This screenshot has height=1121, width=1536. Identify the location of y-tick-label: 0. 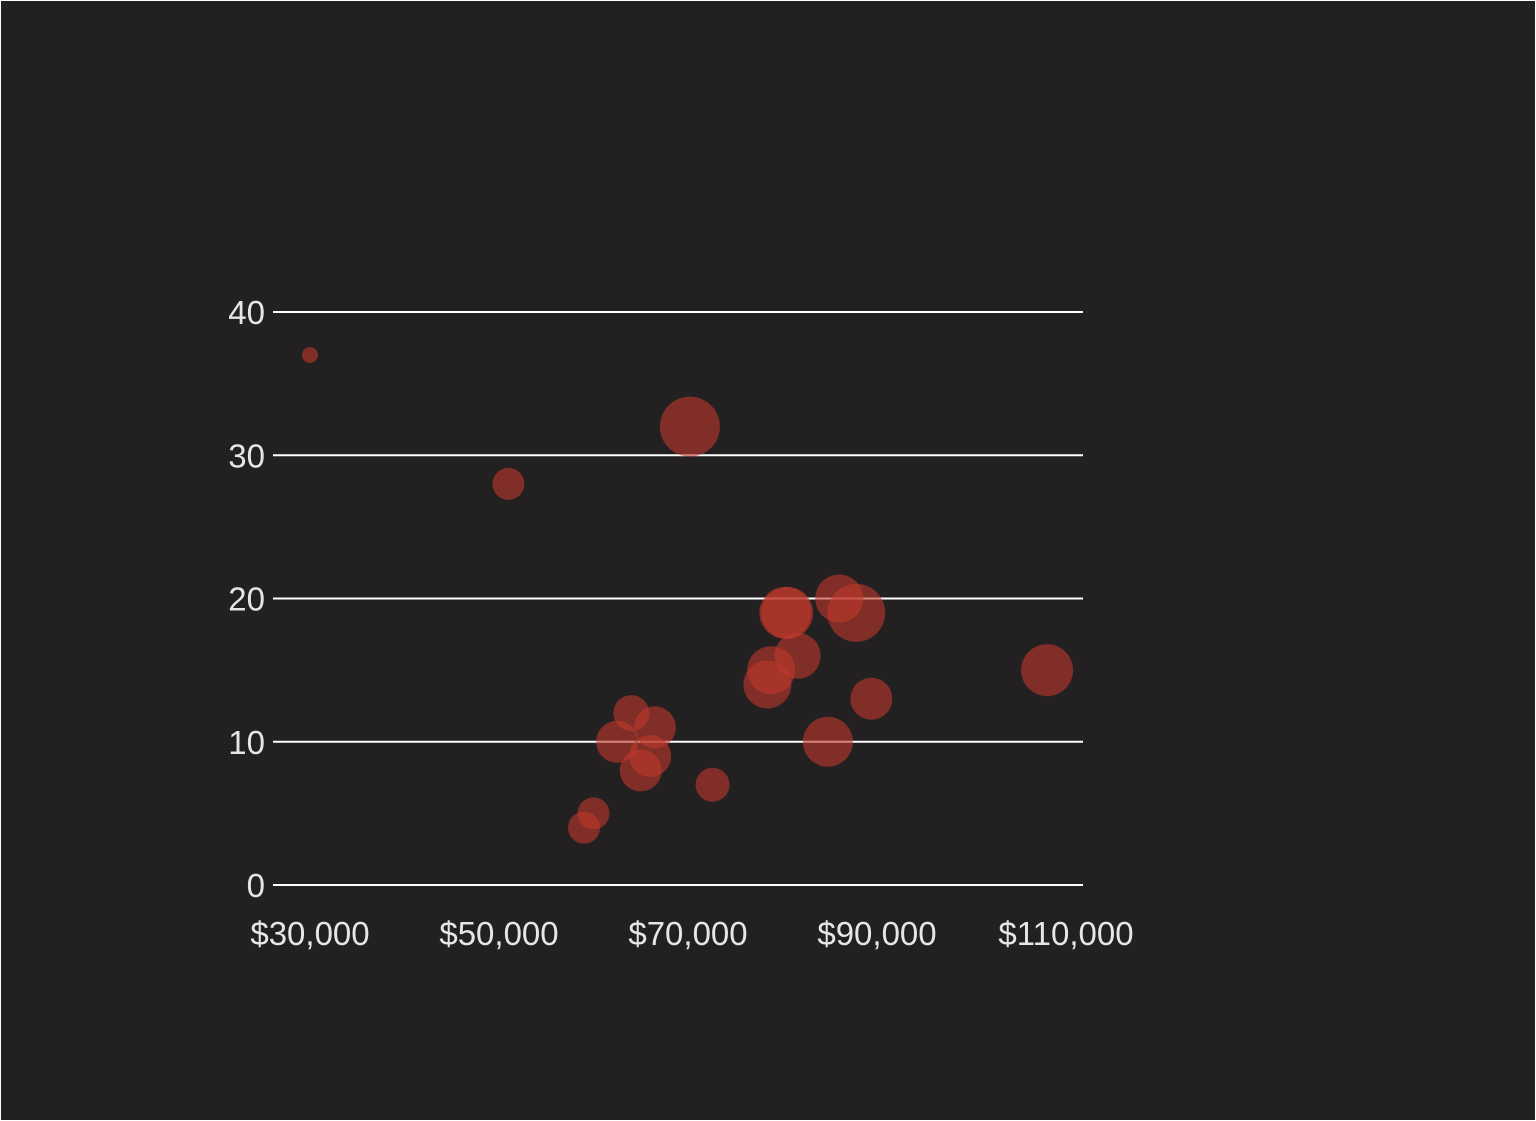
(256, 885).